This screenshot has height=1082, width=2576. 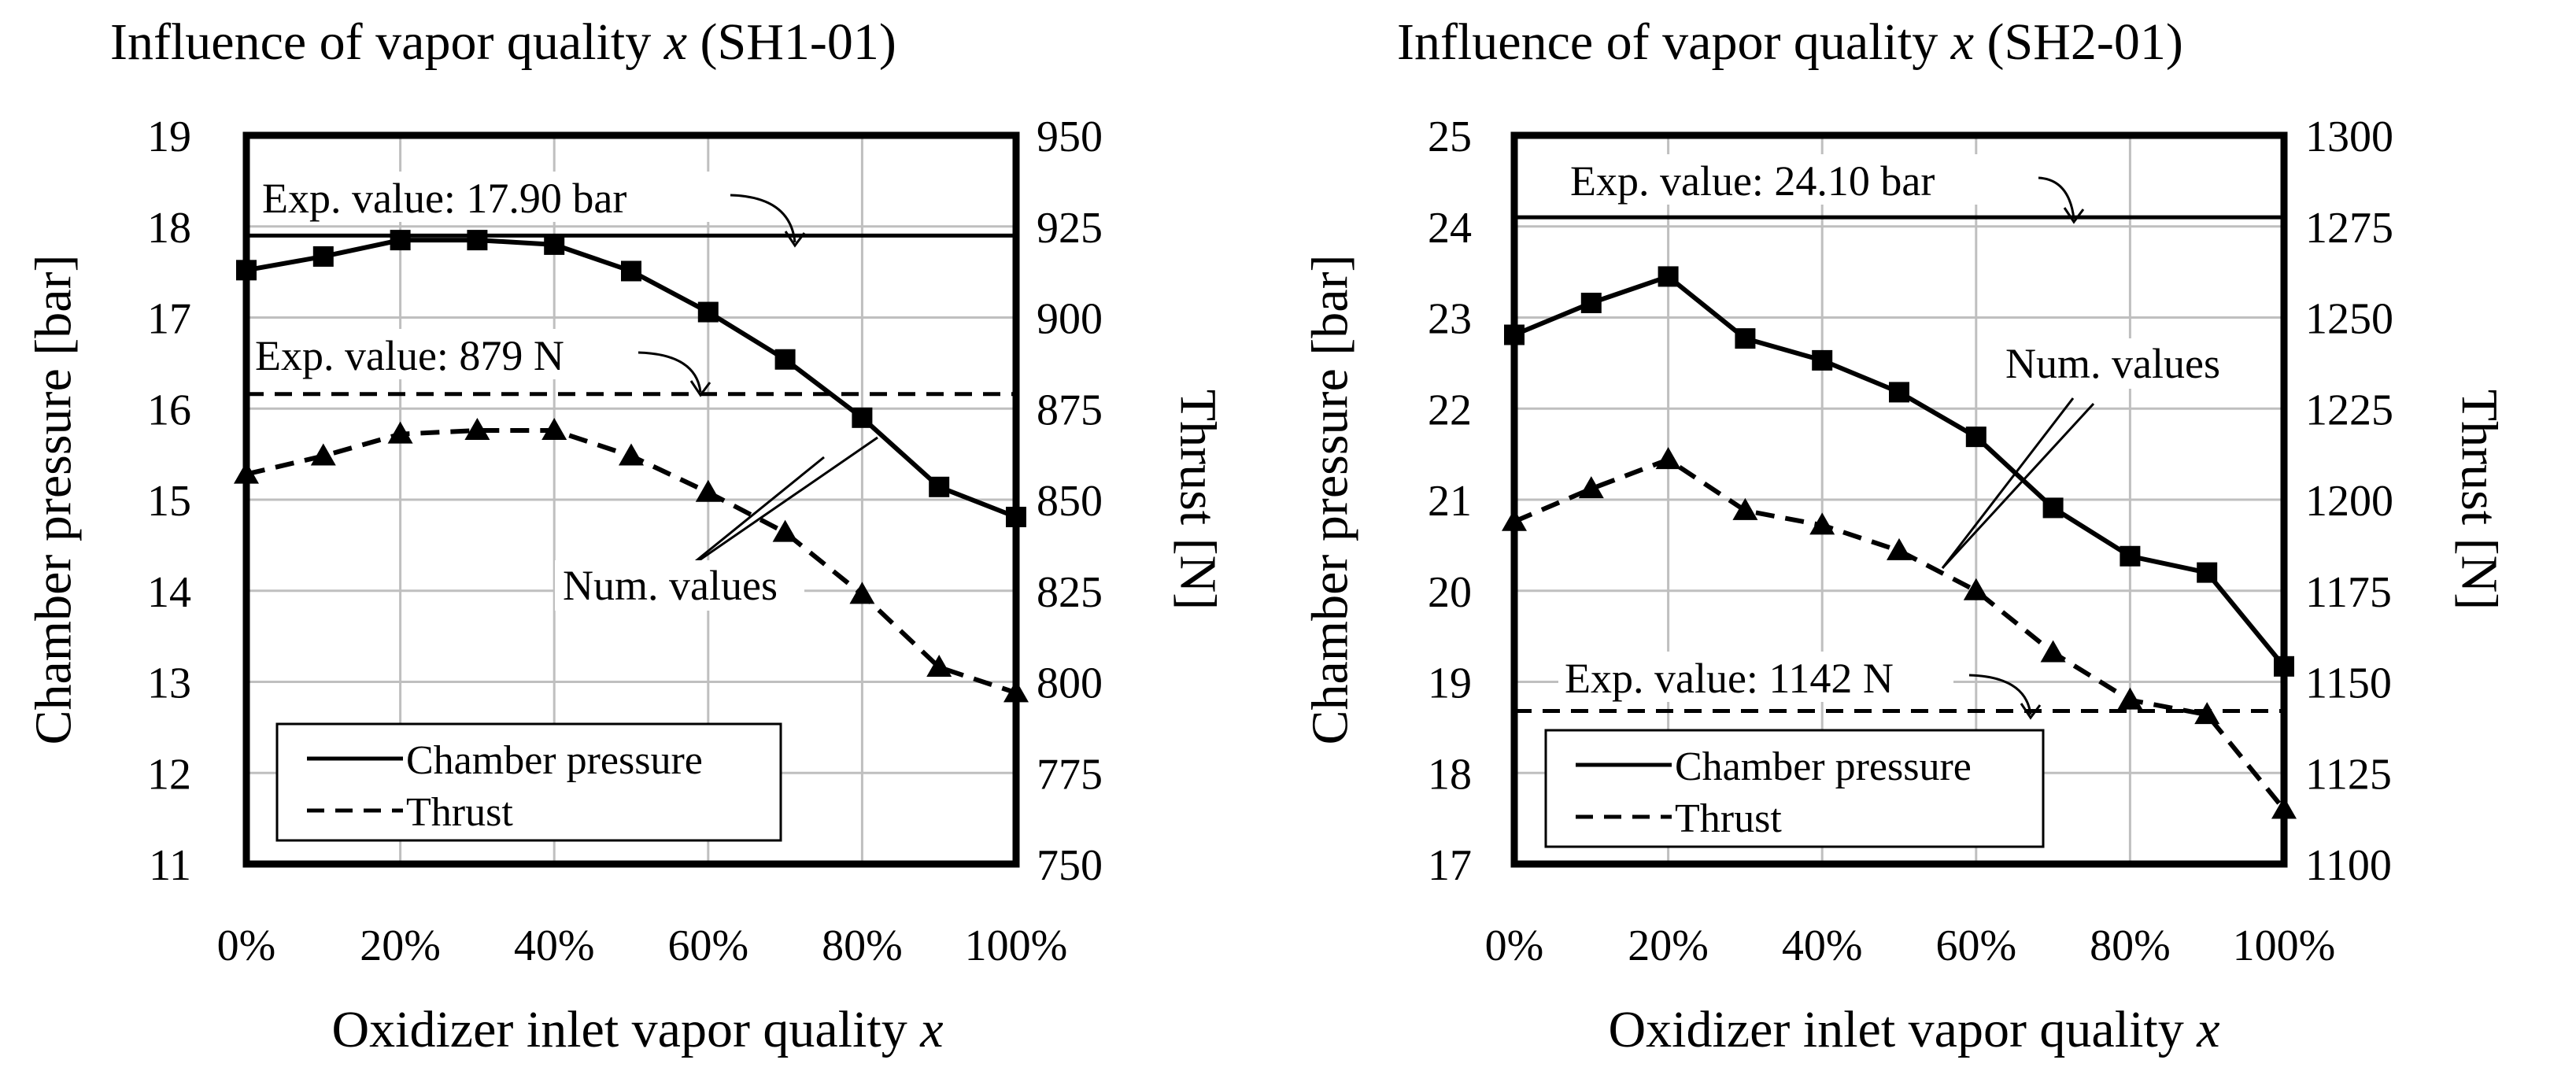 What do you see at coordinates (1070, 683) in the screenshot?
I see `y2-tick-label: 800` at bounding box center [1070, 683].